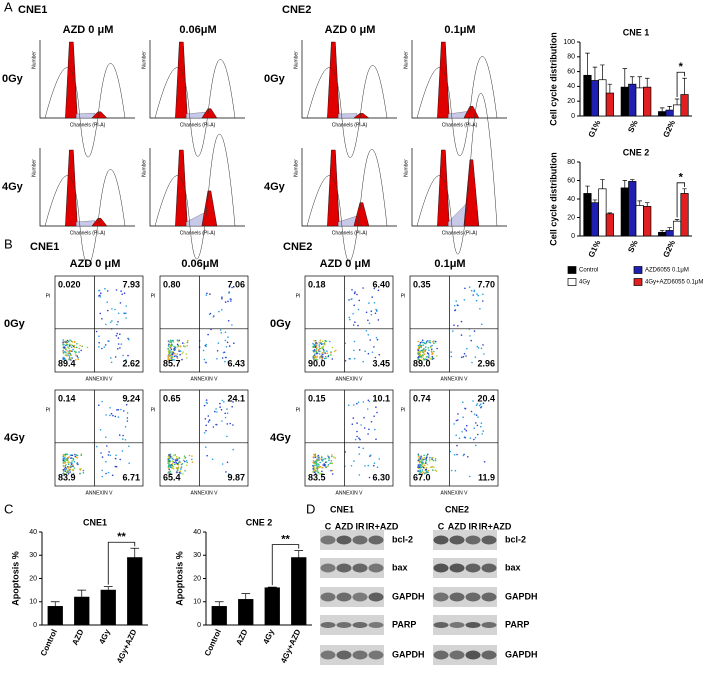  Describe the element at coordinates (553, 199) in the screenshot. I see `y-axis-label: Cell cycle distribution` at that location.